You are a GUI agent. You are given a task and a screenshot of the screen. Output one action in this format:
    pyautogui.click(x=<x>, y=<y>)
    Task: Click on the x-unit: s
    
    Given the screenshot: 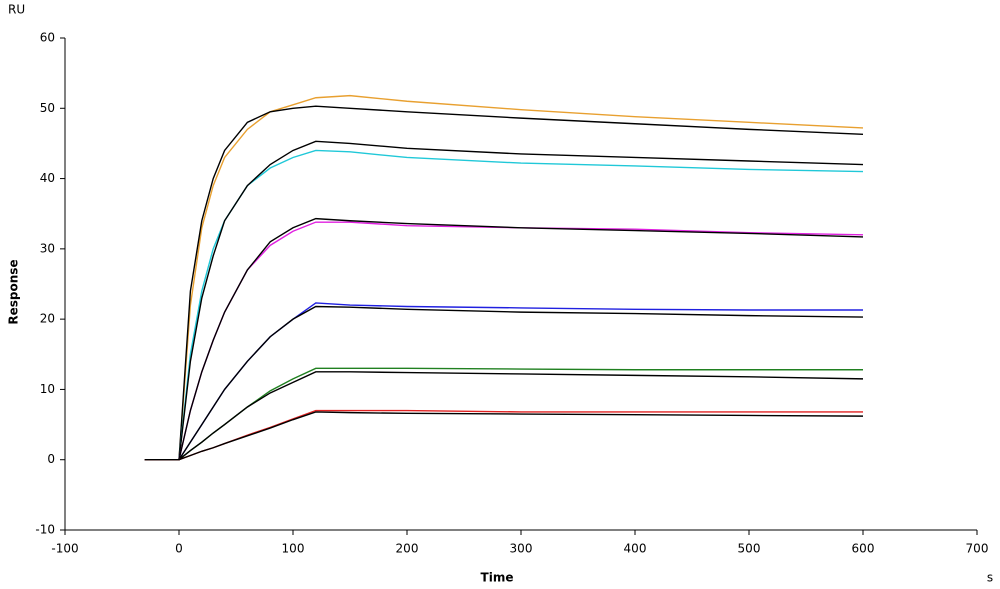 What is the action you would take?
    pyautogui.click(x=990, y=578)
    